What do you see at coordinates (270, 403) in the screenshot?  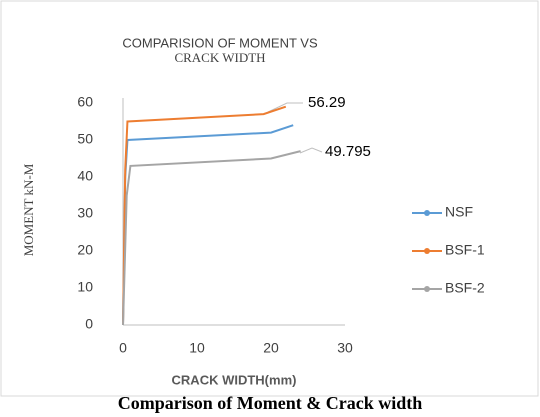 I see `caption: Comparison of Moment & Crack width` at bounding box center [270, 403].